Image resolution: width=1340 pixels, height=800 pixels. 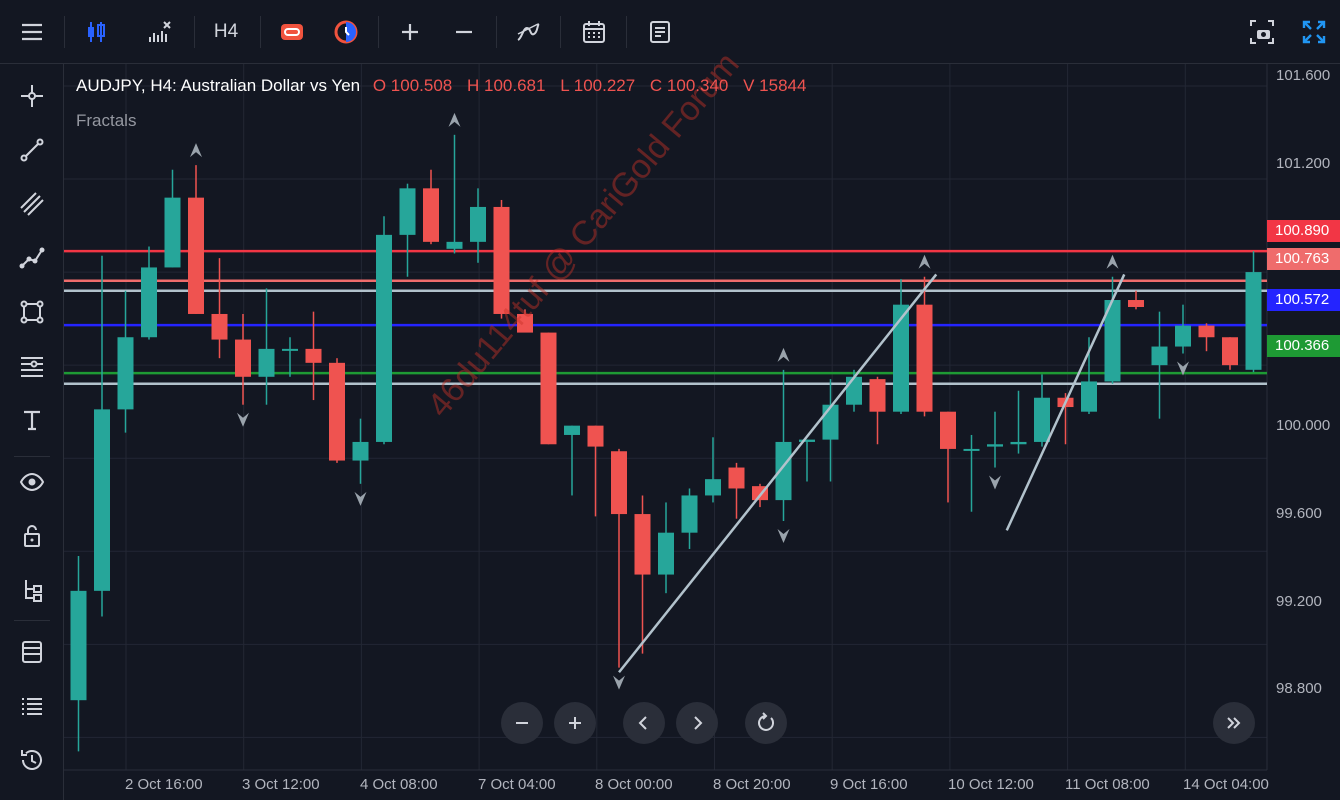 I want to click on fibonacci-icon, so click(x=32, y=366).